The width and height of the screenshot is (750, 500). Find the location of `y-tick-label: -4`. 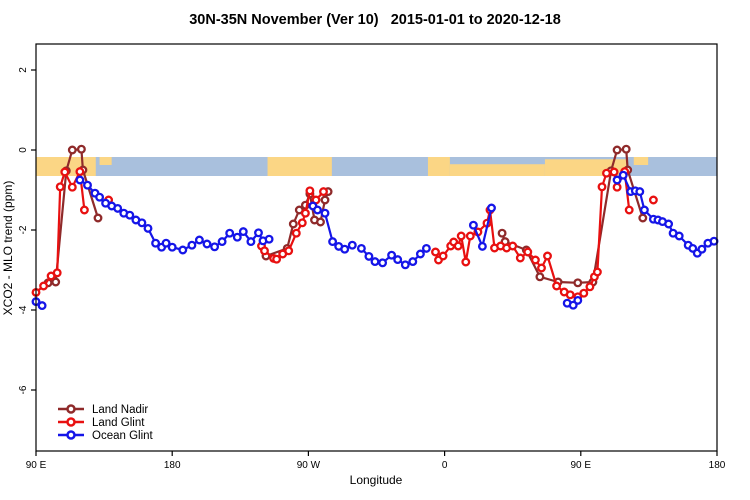

y-tick-label: -4 is located at coordinates (23, 309).